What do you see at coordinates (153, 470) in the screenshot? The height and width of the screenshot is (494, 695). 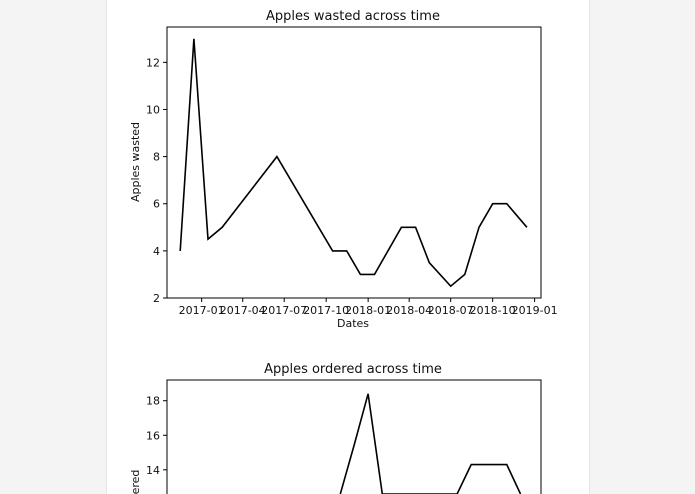 I see `y-tick-label: 14` at bounding box center [153, 470].